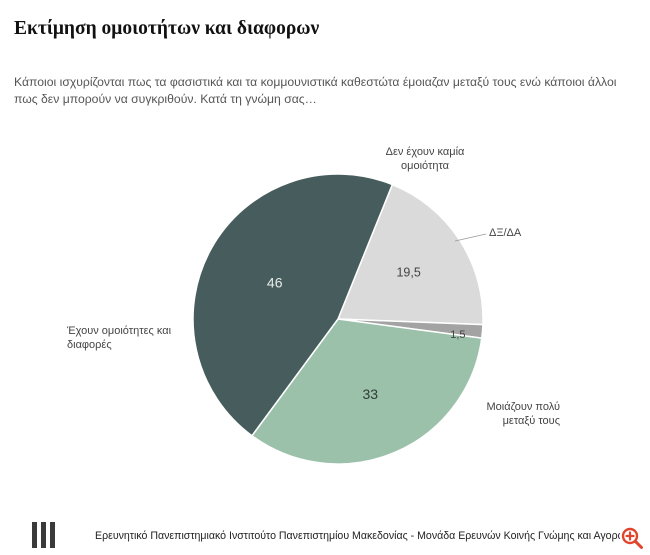 The image size is (650, 555). What do you see at coordinates (425, 159) in the screenshot?
I see `category-label-δεν-έχουν-καμία-ομοιότητα: Δεν έχουν καμία ομοιότητα` at bounding box center [425, 159].